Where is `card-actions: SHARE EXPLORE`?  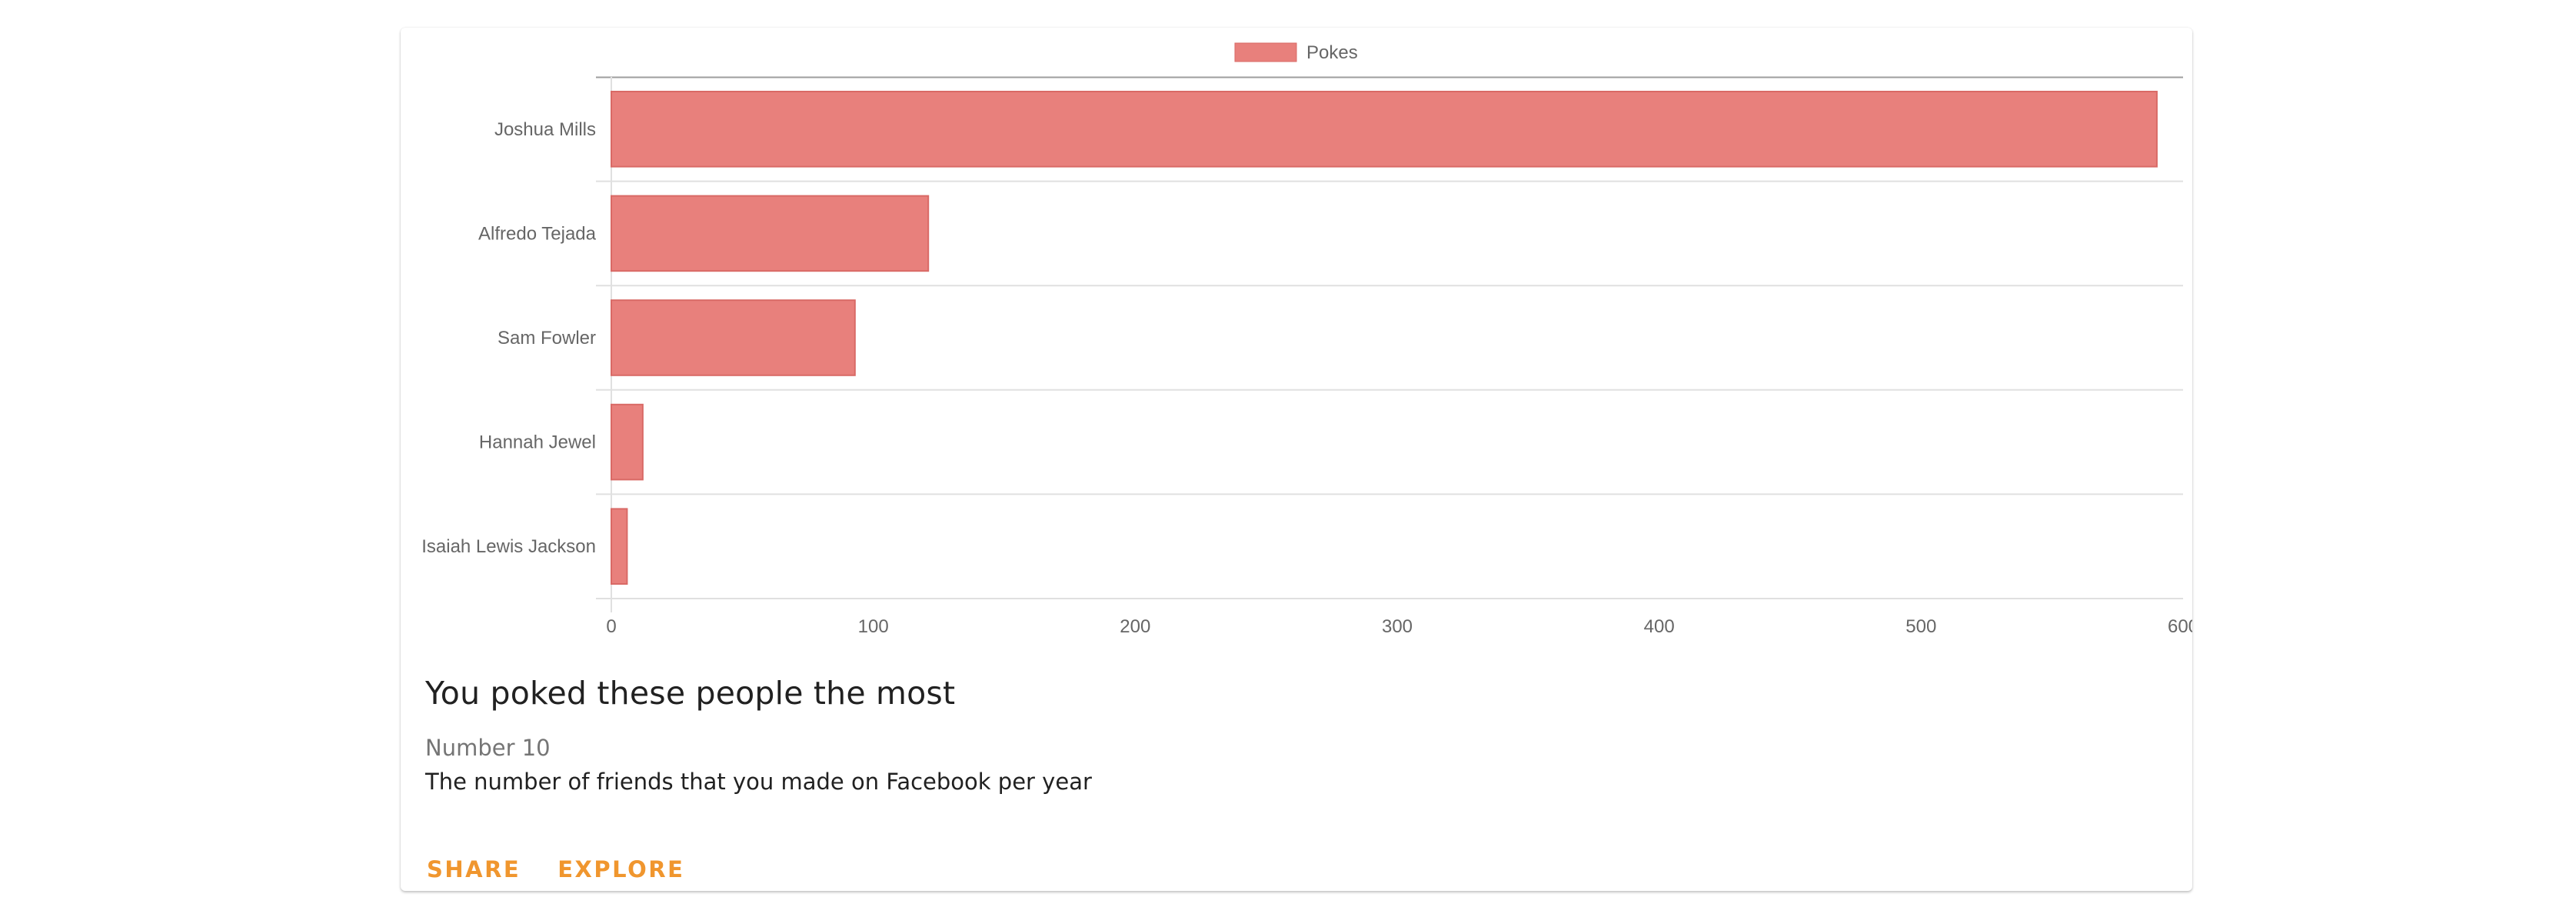
card-actions: SHARE EXPLORE is located at coordinates (555, 869).